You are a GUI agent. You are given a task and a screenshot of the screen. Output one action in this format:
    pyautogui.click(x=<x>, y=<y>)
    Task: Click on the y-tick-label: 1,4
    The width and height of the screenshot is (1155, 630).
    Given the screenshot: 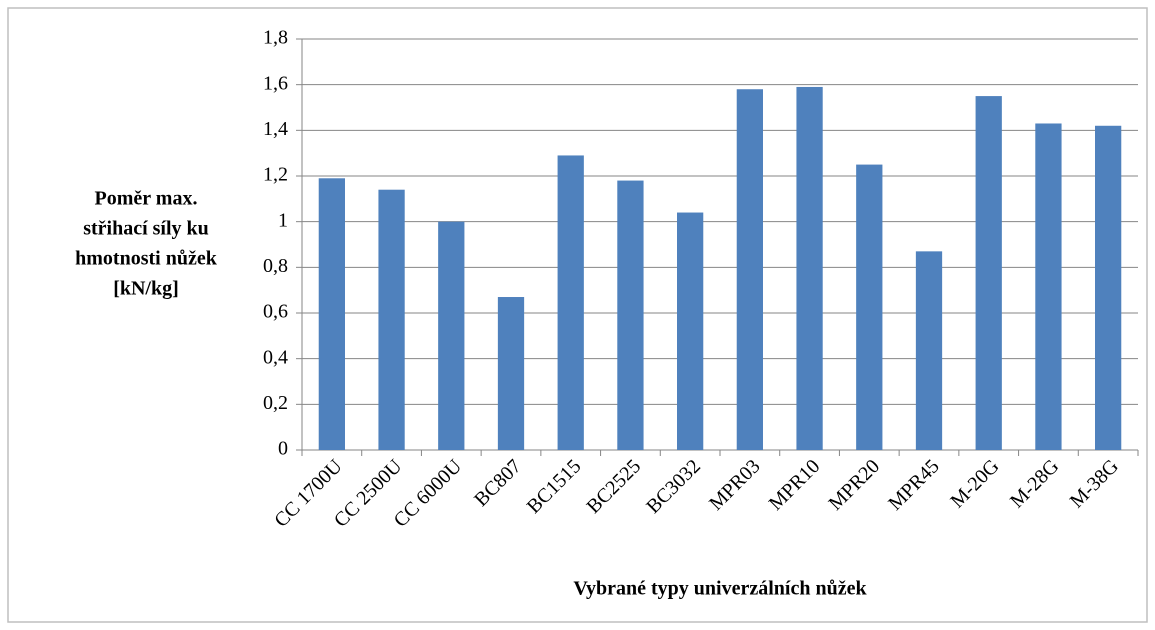 What is the action you would take?
    pyautogui.click(x=275, y=129)
    